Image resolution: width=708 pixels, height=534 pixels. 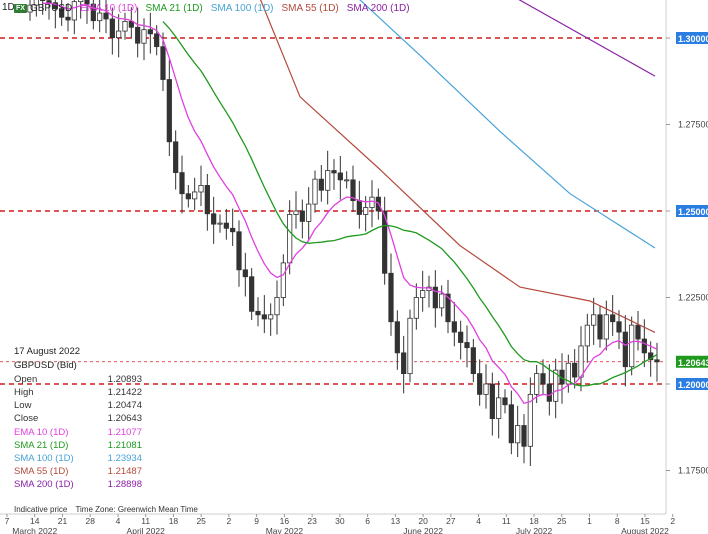 I want to click on info-row: SMA 55 (1D) 1.21487, so click(x=78, y=471).